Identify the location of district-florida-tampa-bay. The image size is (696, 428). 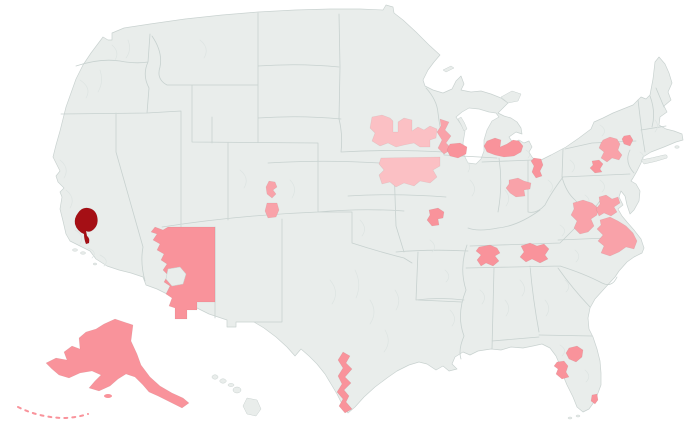
(561, 370).